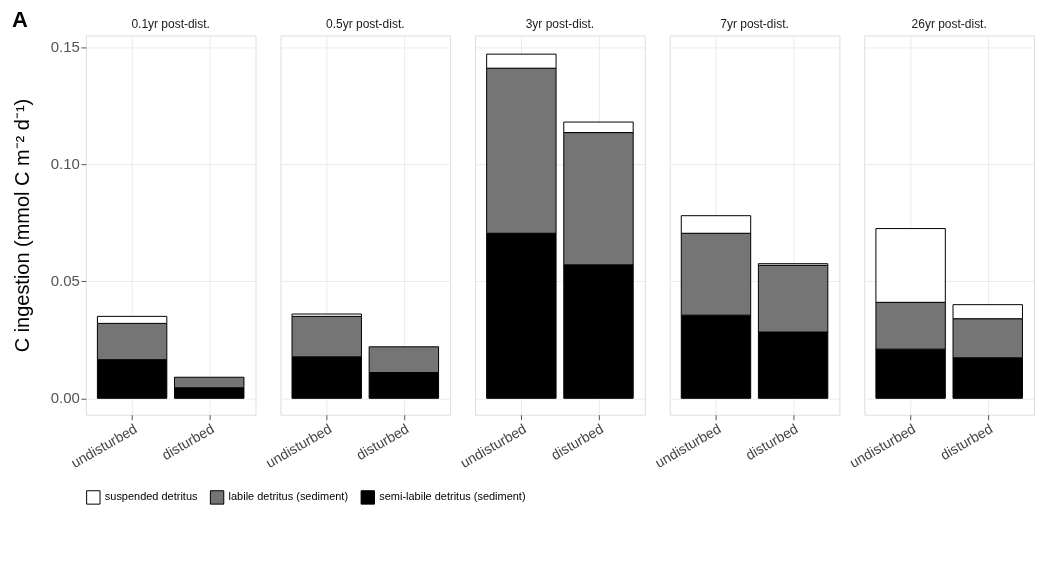 This screenshot has width=1040, height=562. I want to click on y-axis-title: C ingestion (mmol C m⁻² d⁻¹), so click(21, 225).